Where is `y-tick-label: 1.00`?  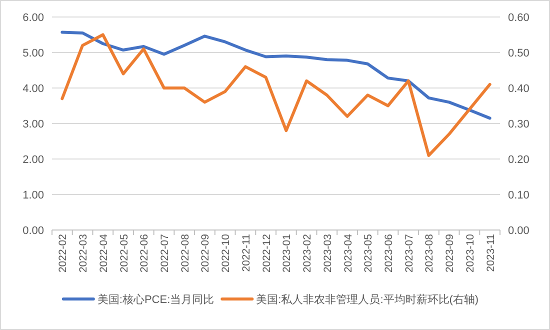 y-tick-label: 1.00 is located at coordinates (33, 196).